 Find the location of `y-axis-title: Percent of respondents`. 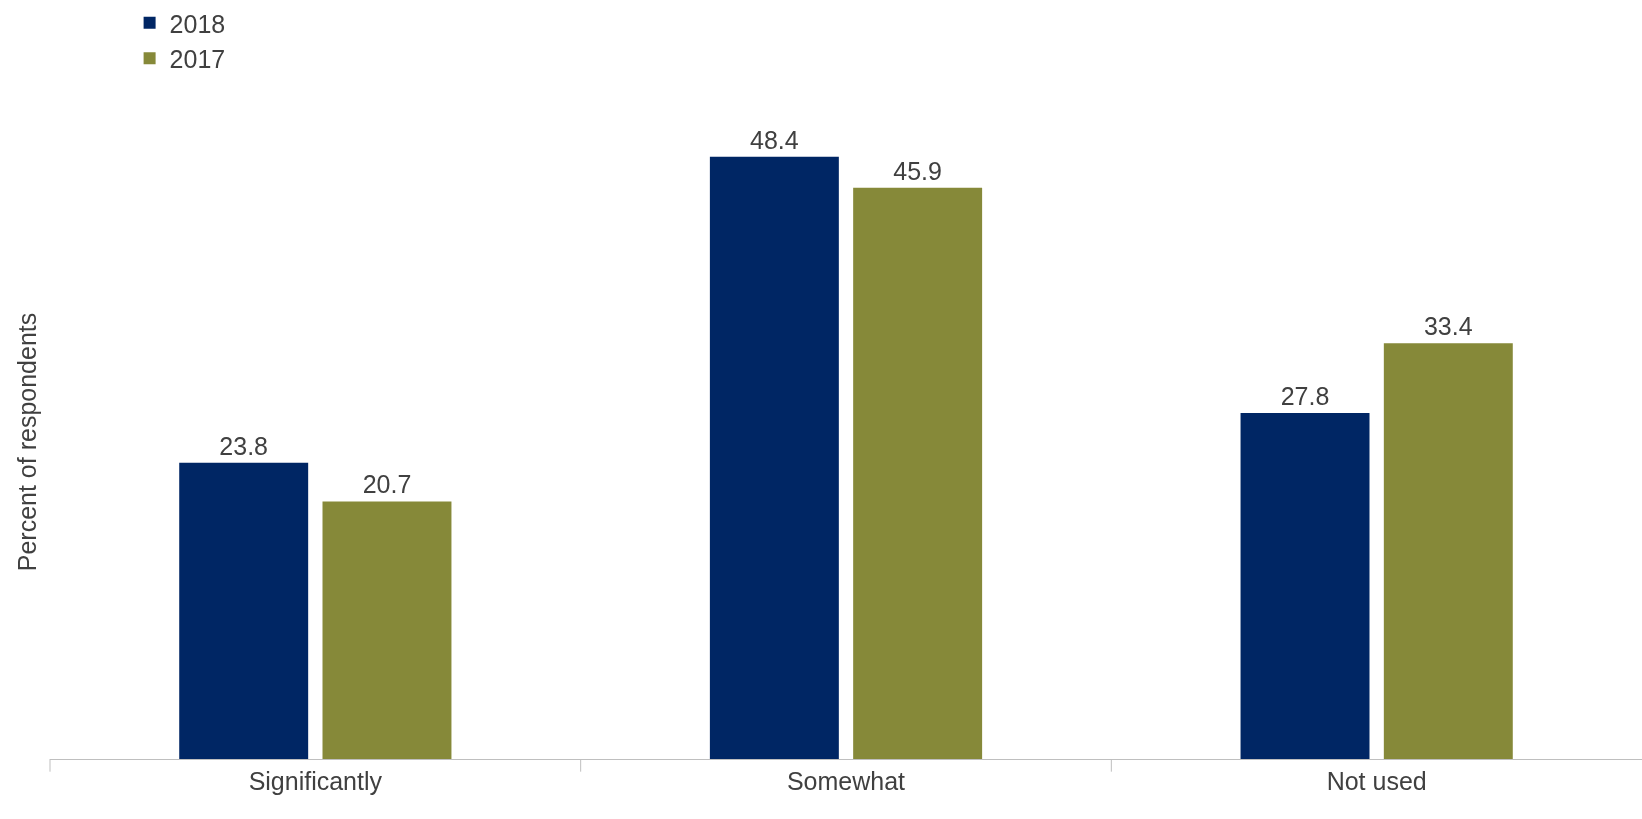

y-axis-title: Percent of respondents is located at coordinates (26, 442).